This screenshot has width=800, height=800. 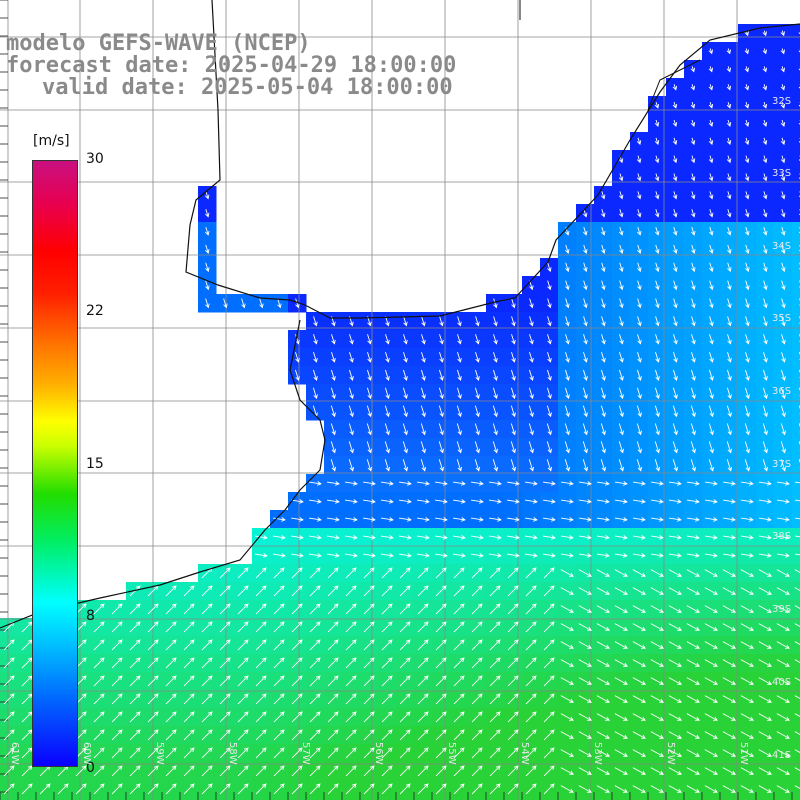 What do you see at coordinates (95, 311) in the screenshot?
I see `colorbar-tick: 22` at bounding box center [95, 311].